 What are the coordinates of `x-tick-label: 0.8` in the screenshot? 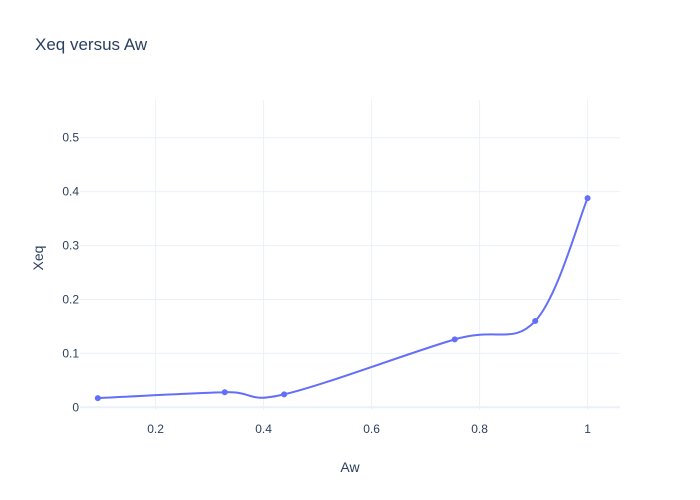 It's located at (479, 429).